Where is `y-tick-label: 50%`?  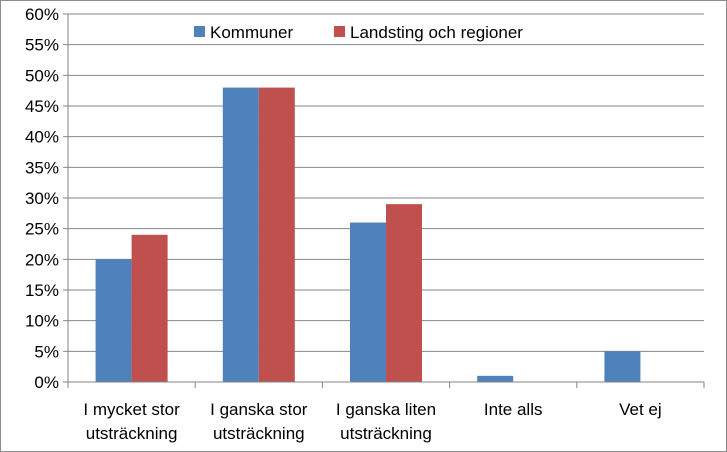 y-tick-label: 50% is located at coordinates (42, 75).